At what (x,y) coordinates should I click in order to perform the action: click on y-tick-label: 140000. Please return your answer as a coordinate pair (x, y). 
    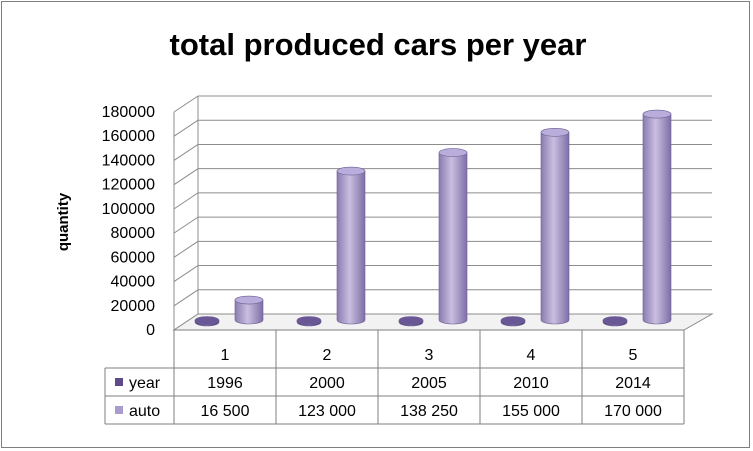
    Looking at the image, I should click on (128, 160).